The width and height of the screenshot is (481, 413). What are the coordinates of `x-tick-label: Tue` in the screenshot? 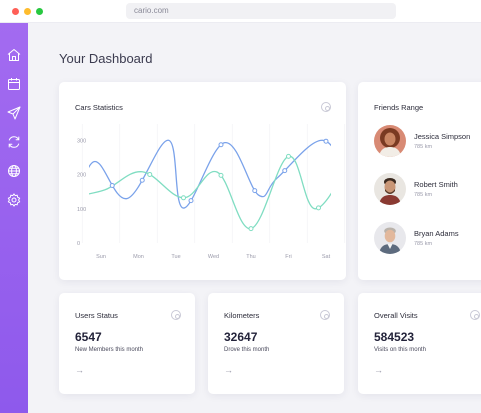 It's located at (175, 257).